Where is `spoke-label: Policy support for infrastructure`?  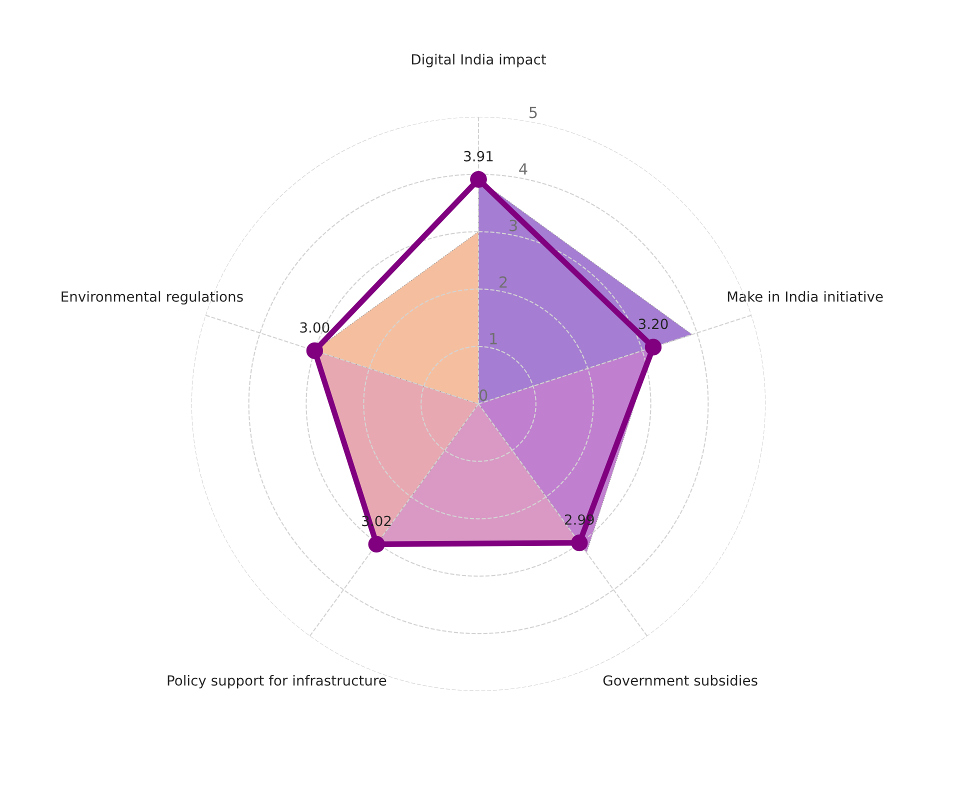
spoke-label: Policy support for infrastructure is located at coordinates (277, 681).